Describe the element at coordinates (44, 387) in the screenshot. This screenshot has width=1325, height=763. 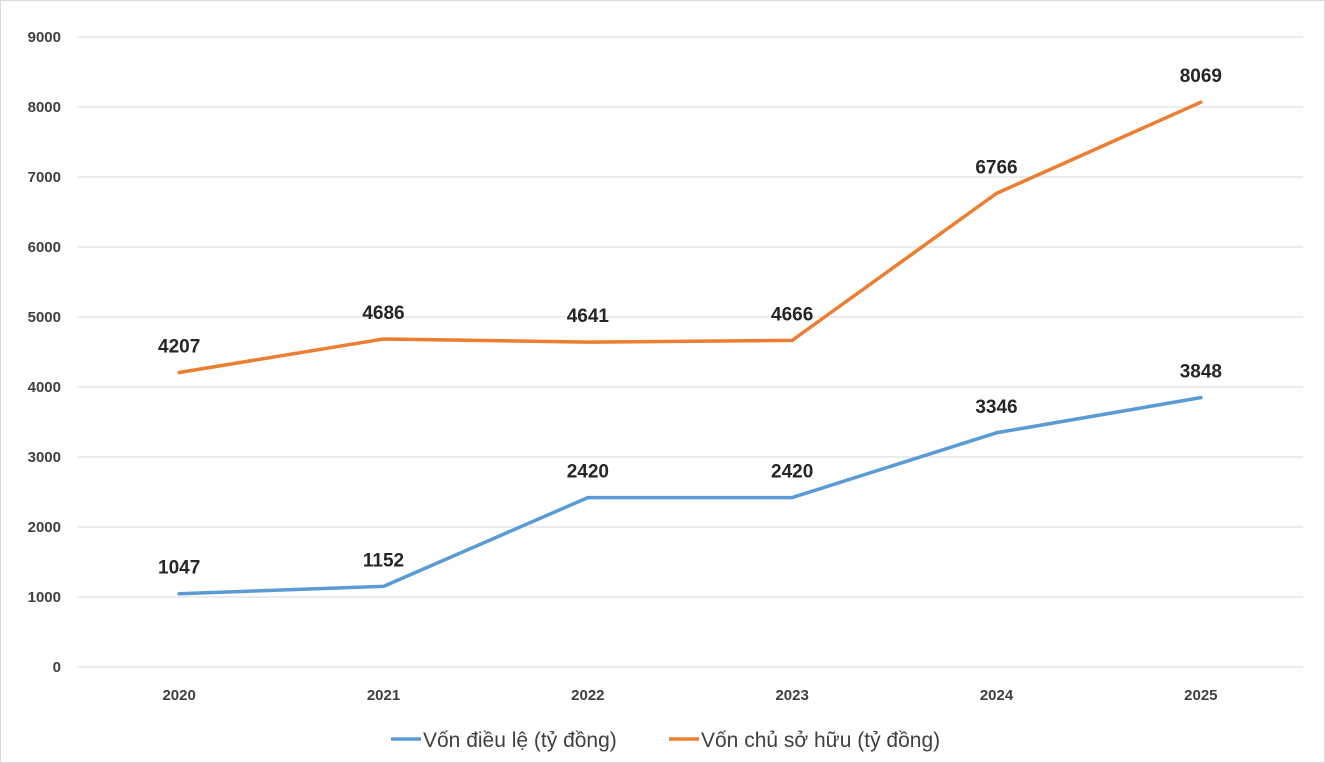
I see `y-tick-label: 4000` at that location.